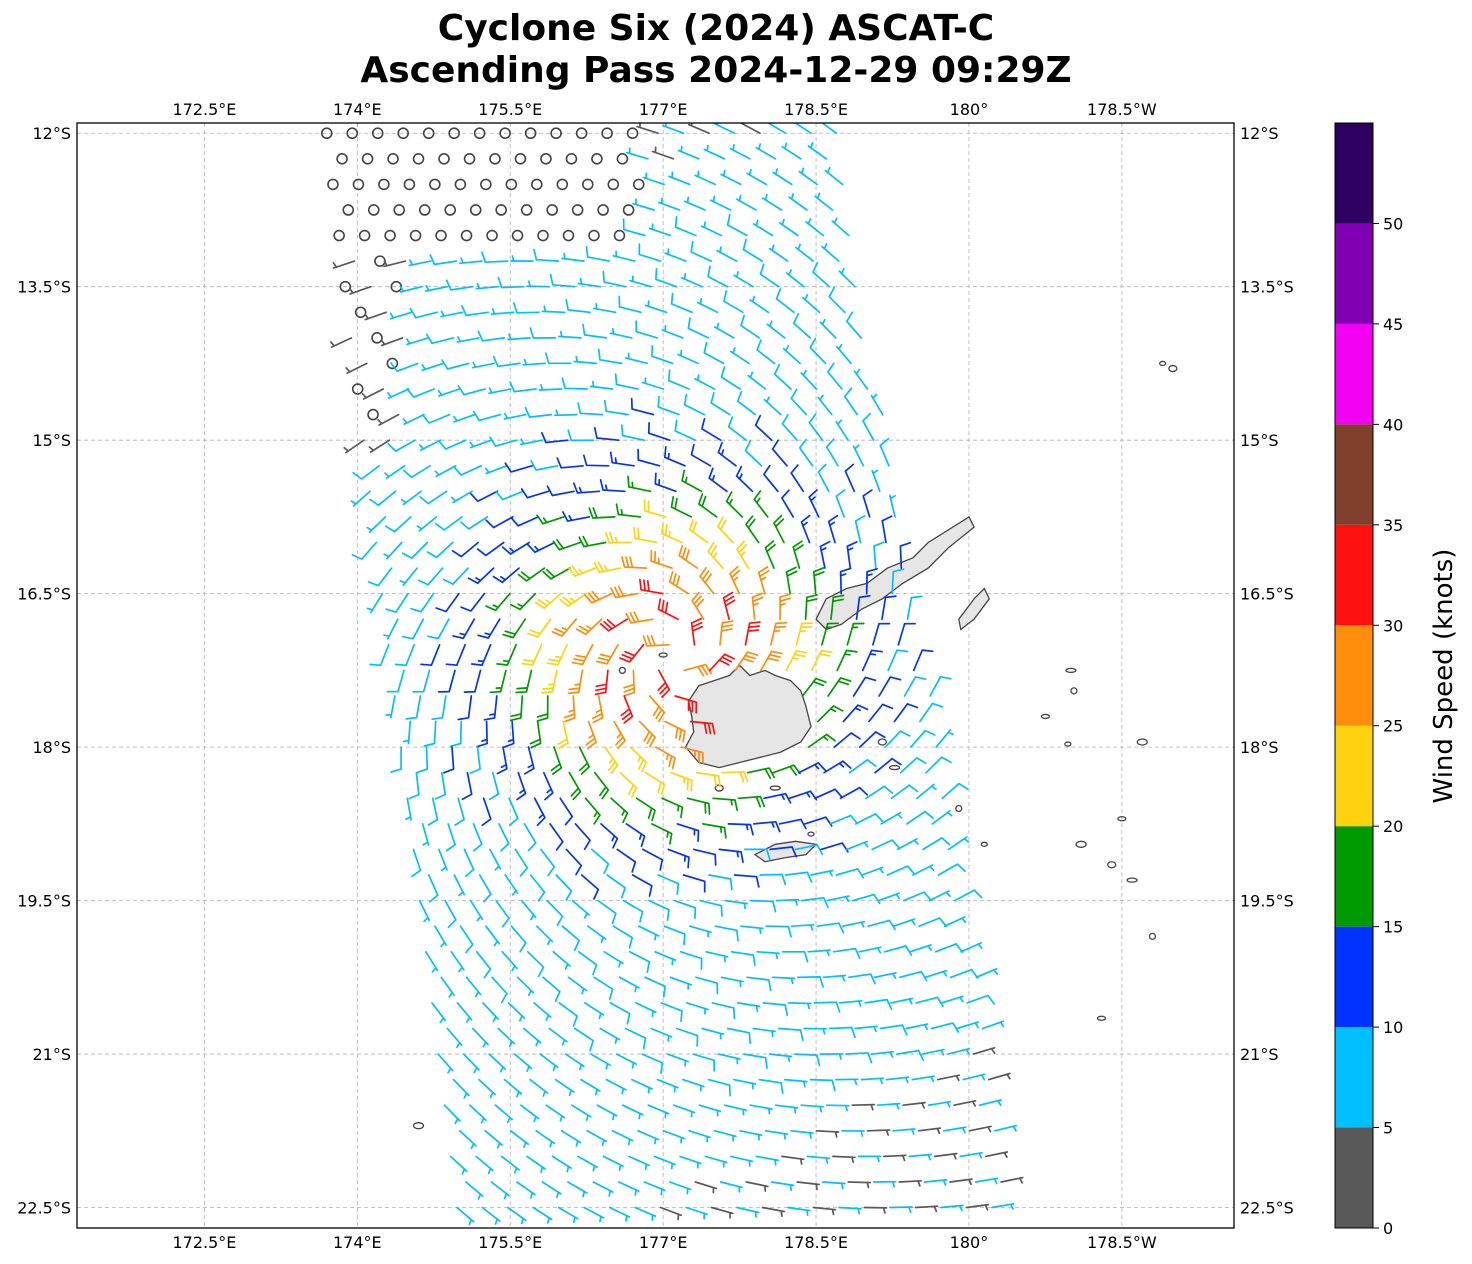 The image size is (1472, 1264). I want to click on lon-tick-label-bottom-2: 175.5°E, so click(510, 1242).